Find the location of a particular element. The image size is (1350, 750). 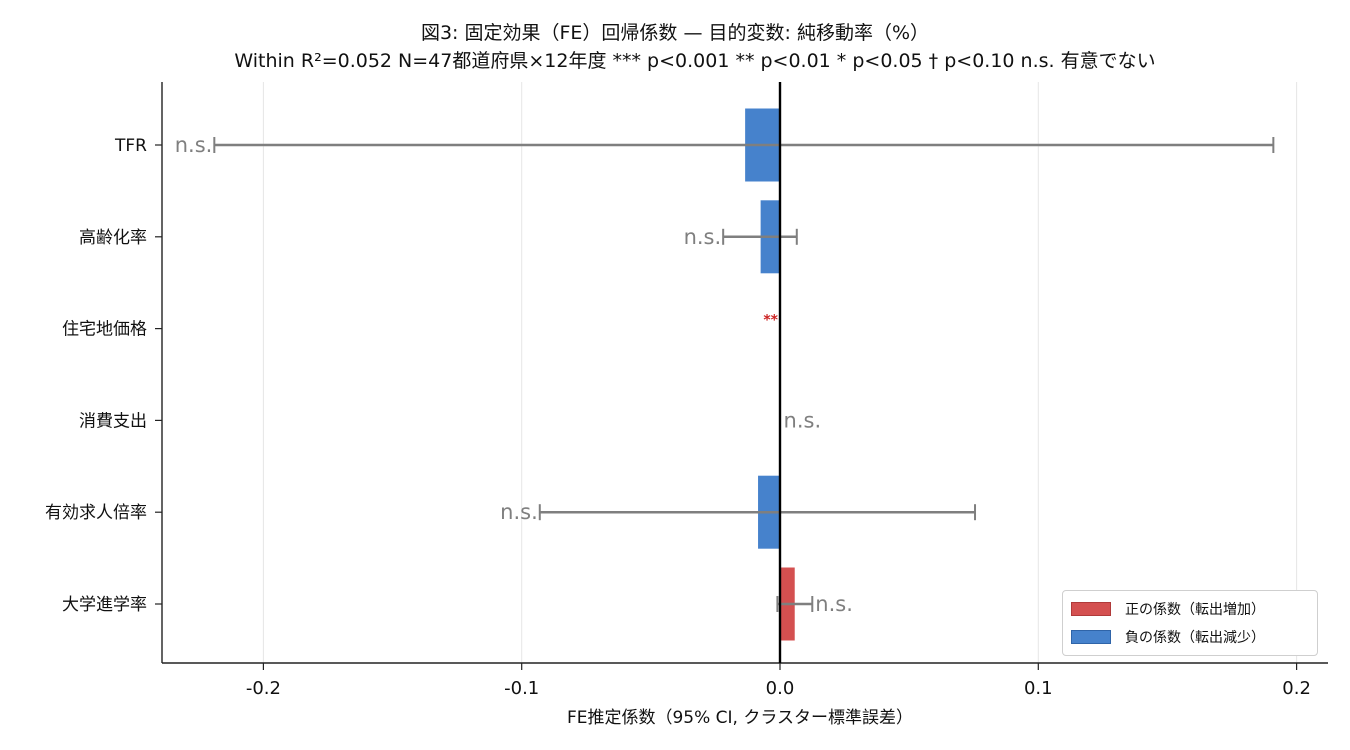

y-tick-label: TFR is located at coordinates (130, 146).